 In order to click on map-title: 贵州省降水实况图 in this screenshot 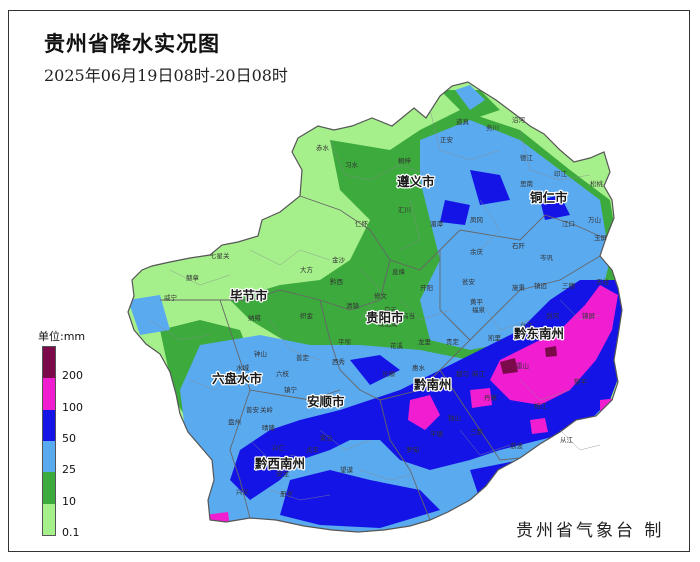, I will do `click(132, 44)`.